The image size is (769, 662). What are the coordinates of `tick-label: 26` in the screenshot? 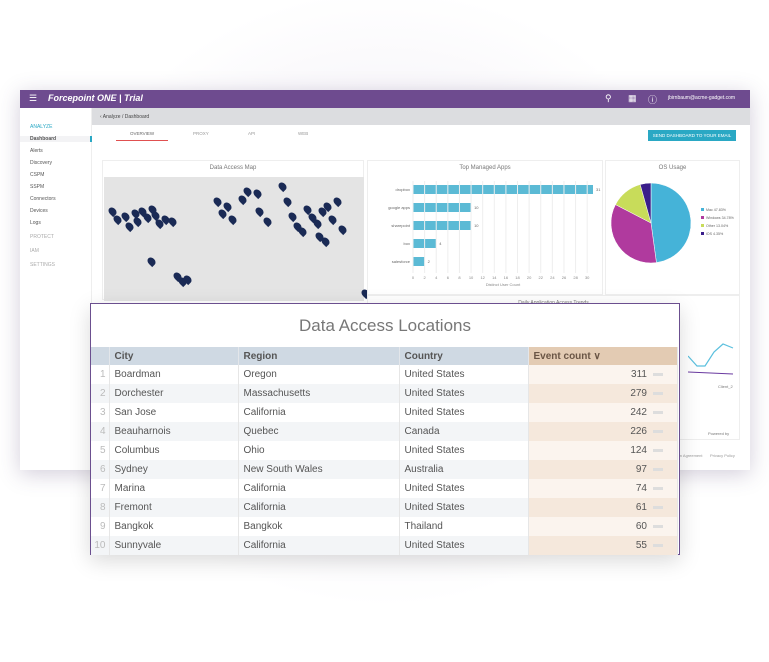 It's located at (564, 277).